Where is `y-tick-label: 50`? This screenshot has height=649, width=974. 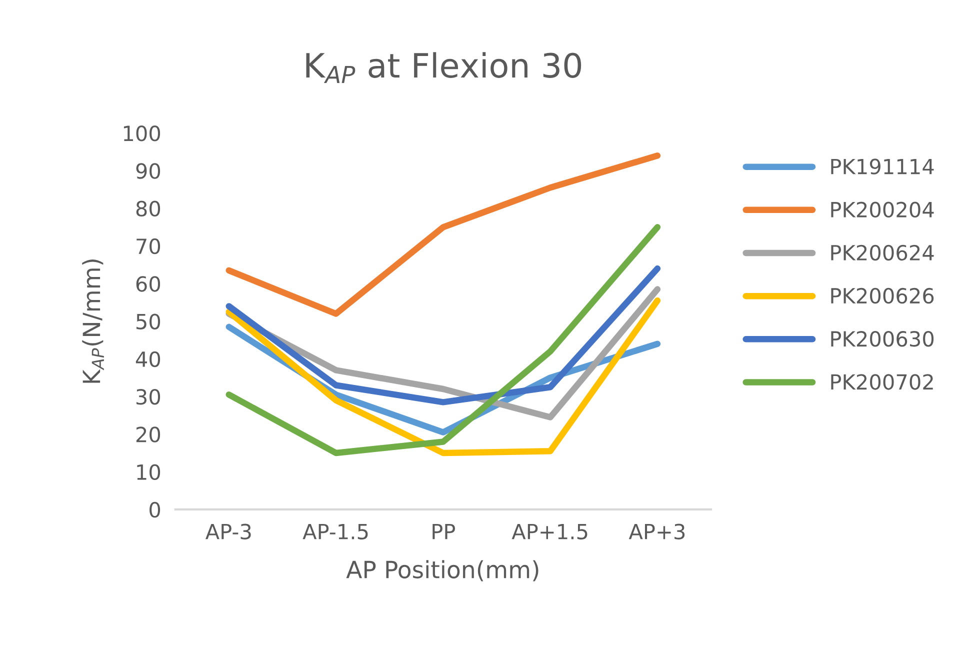 y-tick-label: 50 is located at coordinates (148, 322).